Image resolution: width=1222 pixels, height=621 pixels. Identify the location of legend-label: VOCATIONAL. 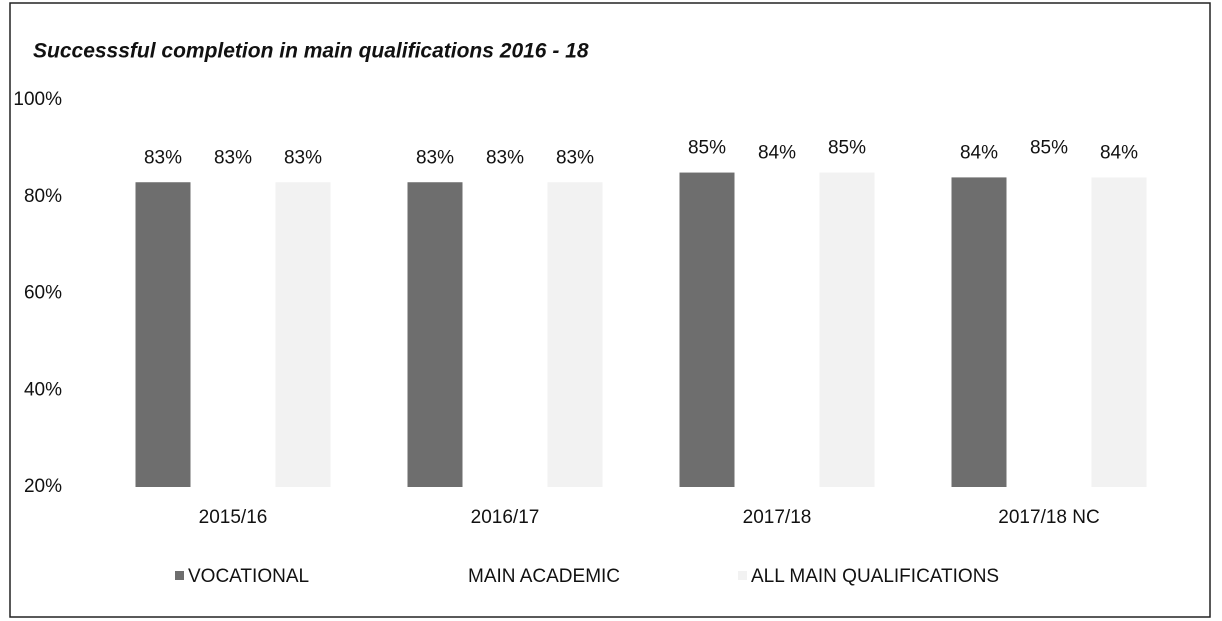
(248, 576).